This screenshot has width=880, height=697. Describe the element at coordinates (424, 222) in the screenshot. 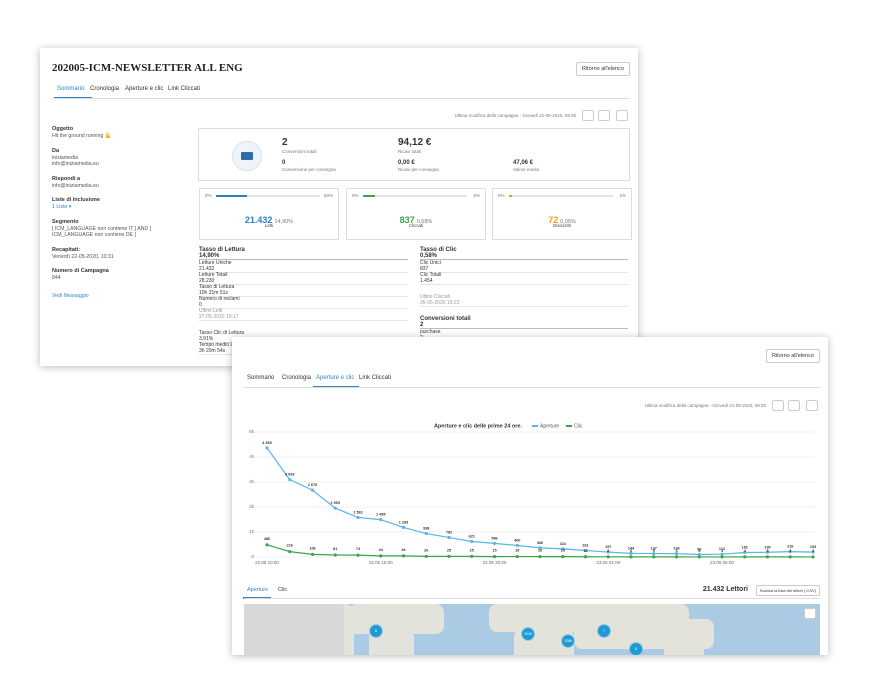

I see `card-percent: 0,58%` at that location.